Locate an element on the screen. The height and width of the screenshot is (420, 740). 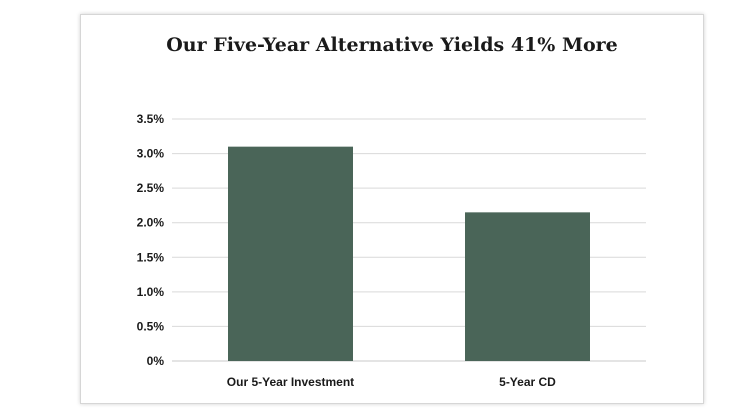
x-tick-label: 5-Year CD is located at coordinates (527, 382).